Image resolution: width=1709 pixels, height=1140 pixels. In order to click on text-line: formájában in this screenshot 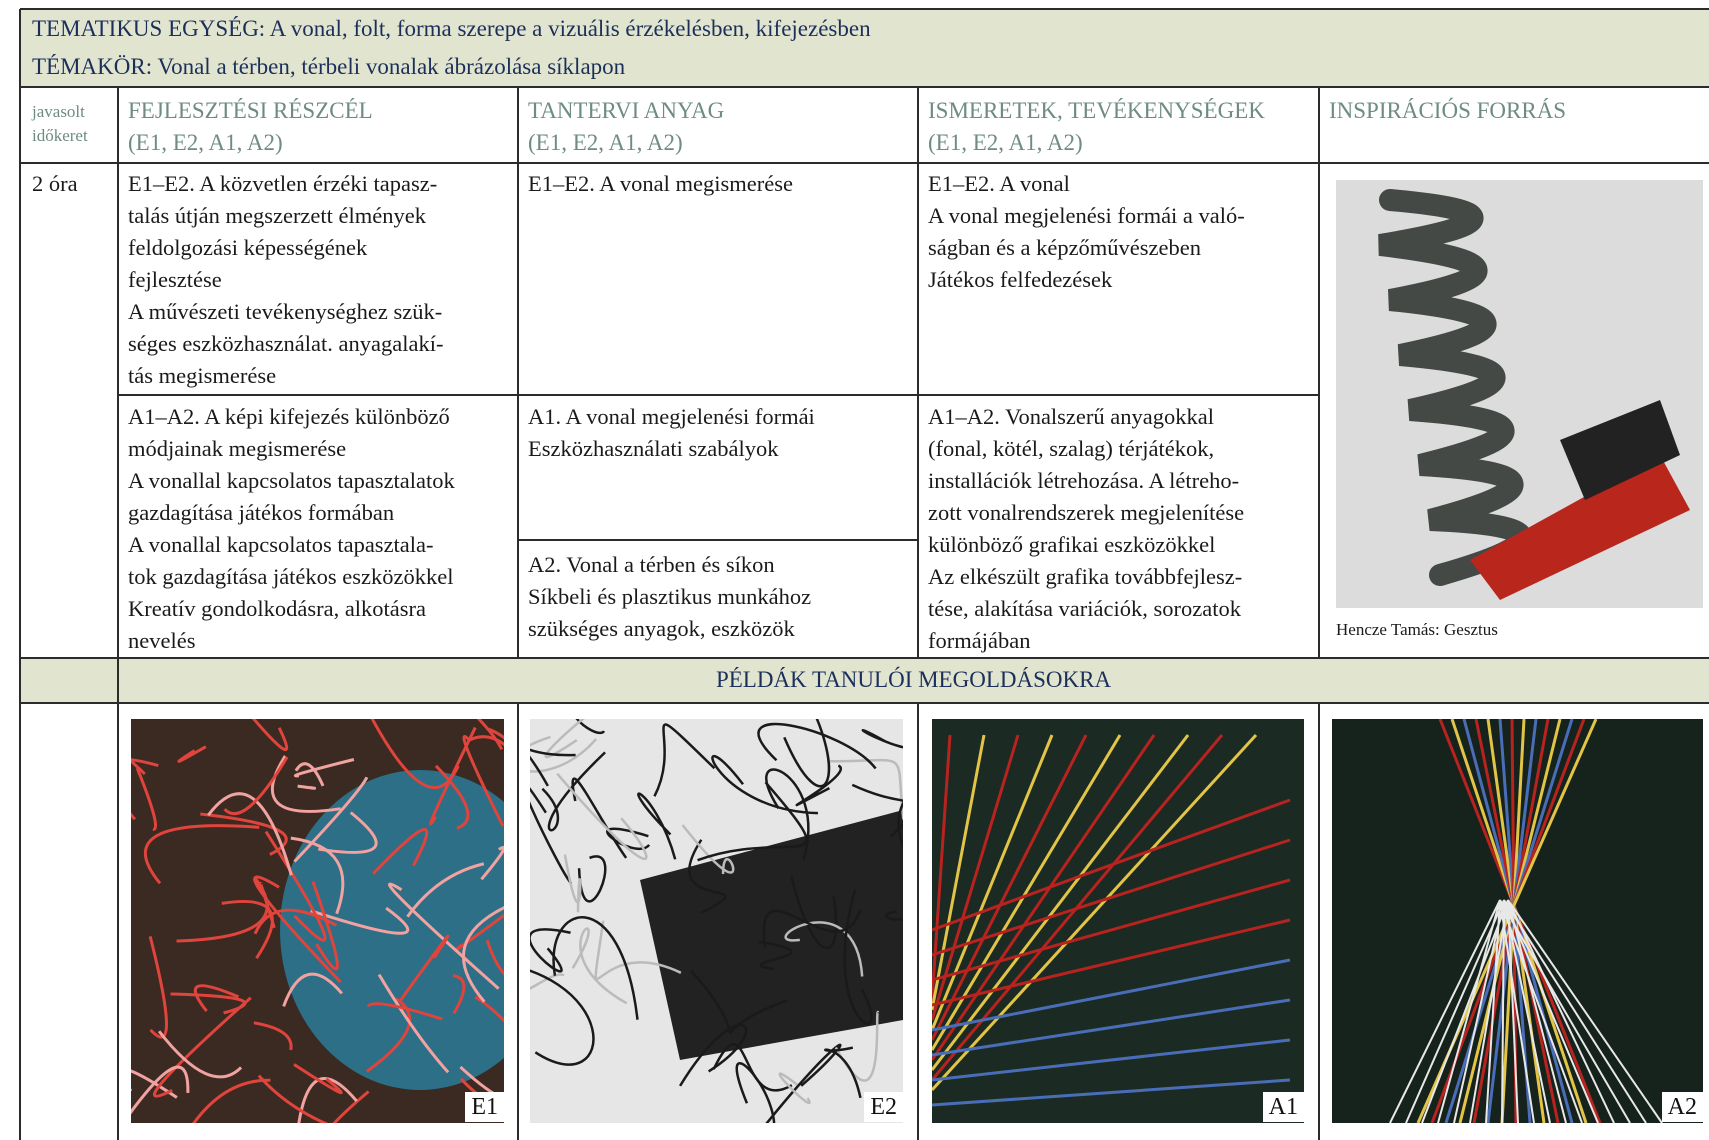, I will do `click(979, 640)`.